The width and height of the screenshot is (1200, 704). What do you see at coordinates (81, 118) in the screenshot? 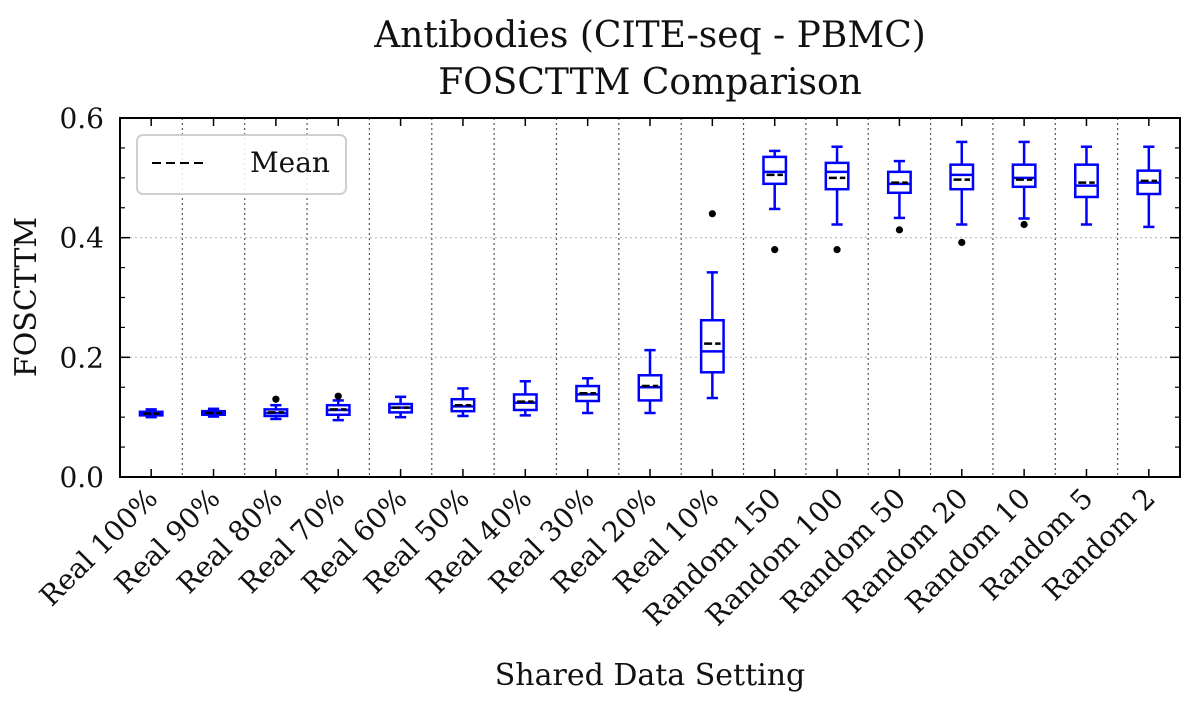
I see `y-tick-label: 0.6` at bounding box center [81, 118].